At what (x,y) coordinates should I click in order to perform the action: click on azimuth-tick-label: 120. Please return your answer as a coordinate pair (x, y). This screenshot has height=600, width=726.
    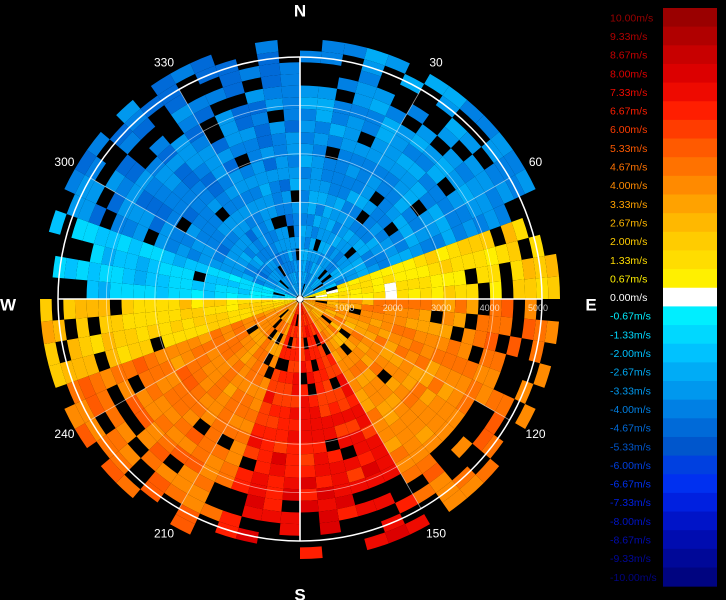
    Looking at the image, I should click on (536, 434).